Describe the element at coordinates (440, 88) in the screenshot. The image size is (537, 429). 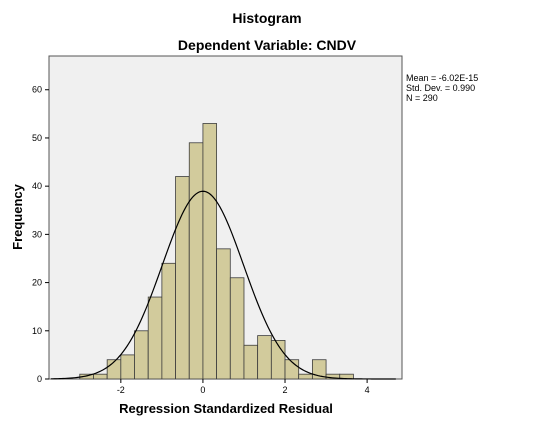
I see `stat-std-dev: Std. Dev. = 0.990` at that location.